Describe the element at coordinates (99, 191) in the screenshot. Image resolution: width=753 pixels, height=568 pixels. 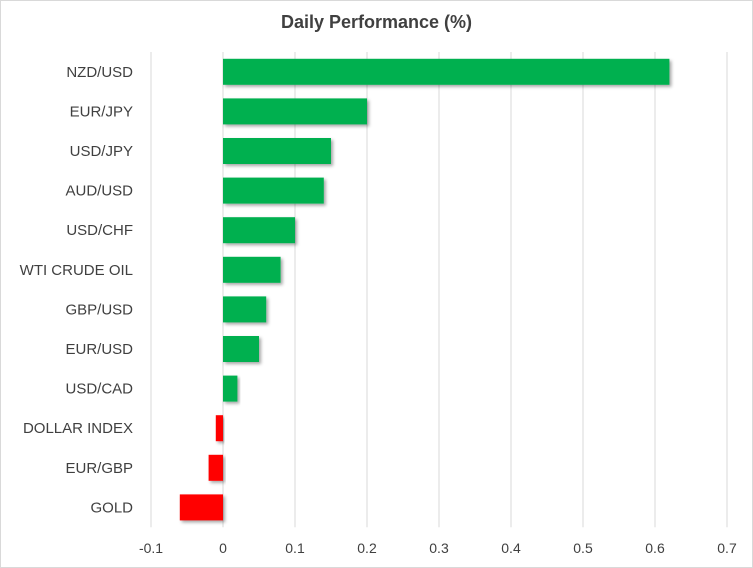
I see `category-label: AUD/USD` at that location.